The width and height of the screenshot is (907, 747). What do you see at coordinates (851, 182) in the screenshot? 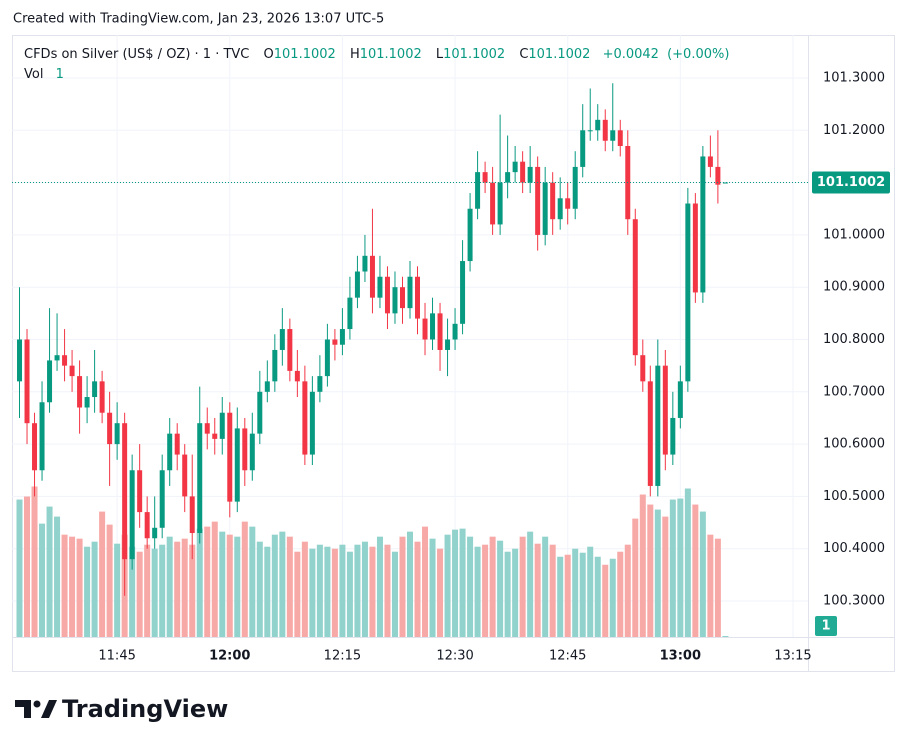
I see `last-price-tag` at bounding box center [851, 182].